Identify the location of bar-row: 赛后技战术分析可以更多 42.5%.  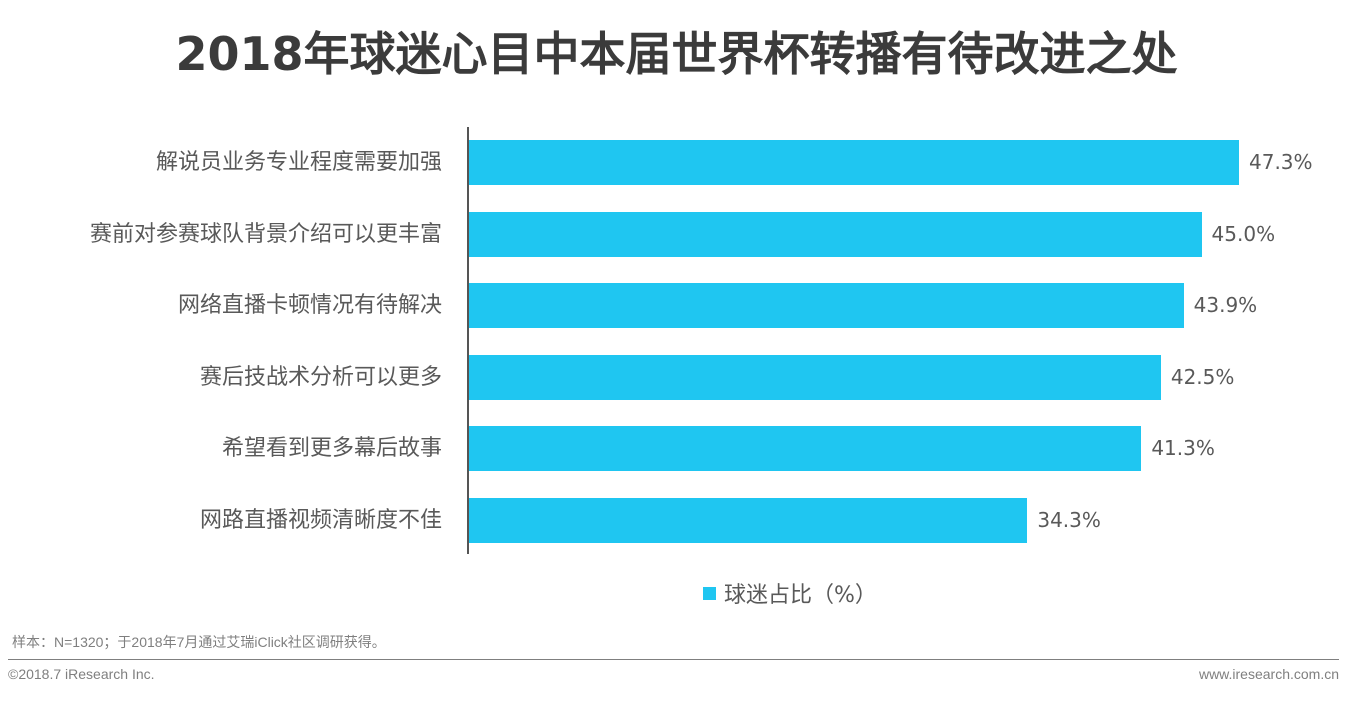
(676, 377).